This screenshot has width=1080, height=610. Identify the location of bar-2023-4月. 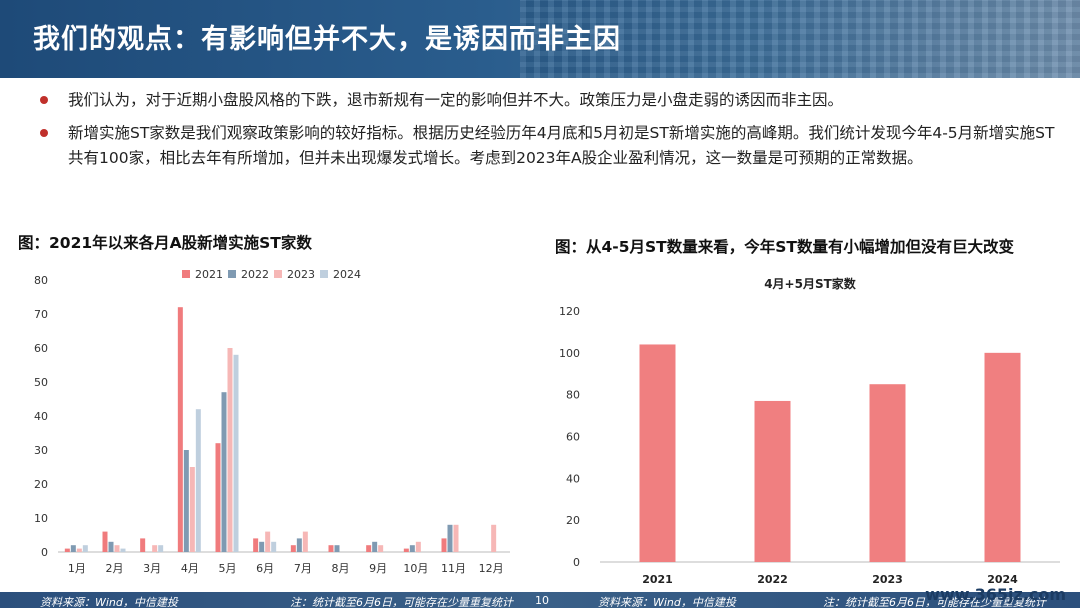
(192, 509).